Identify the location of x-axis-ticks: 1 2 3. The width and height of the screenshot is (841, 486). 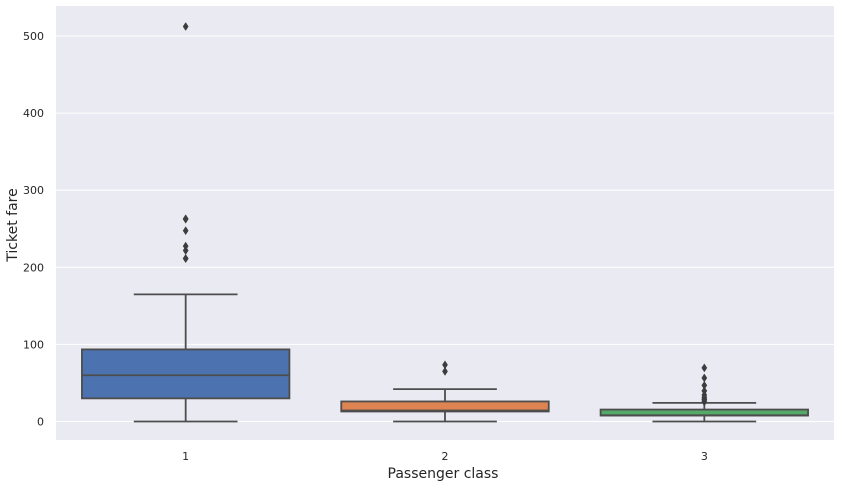
(445, 456).